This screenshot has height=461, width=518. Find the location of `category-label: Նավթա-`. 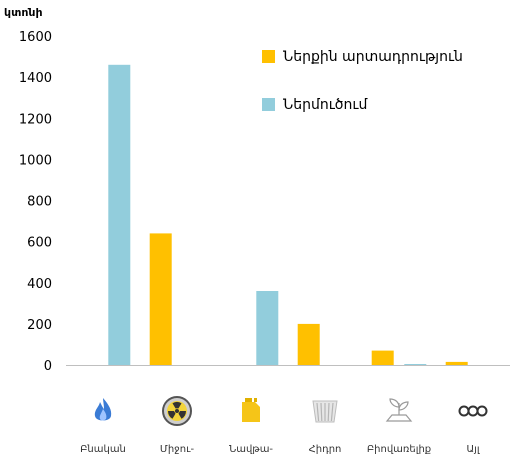

category-label: Նավթա- is located at coordinates (251, 449).